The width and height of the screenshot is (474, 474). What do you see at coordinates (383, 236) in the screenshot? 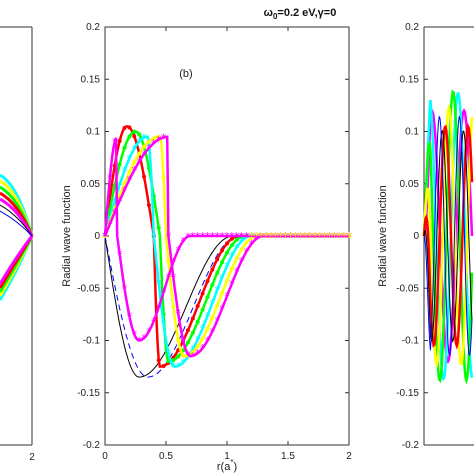
I see `panel-right-ylabel: Radial wave function` at bounding box center [383, 236].